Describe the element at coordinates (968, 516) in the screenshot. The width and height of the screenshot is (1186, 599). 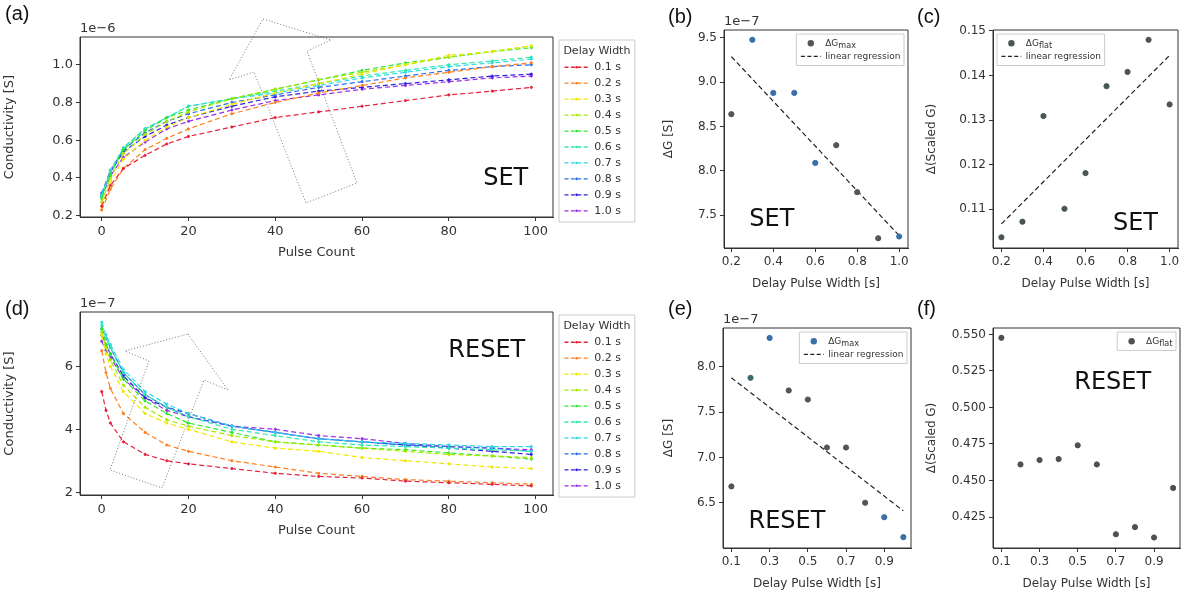
I see `y-tick-label: 0.425` at that location.